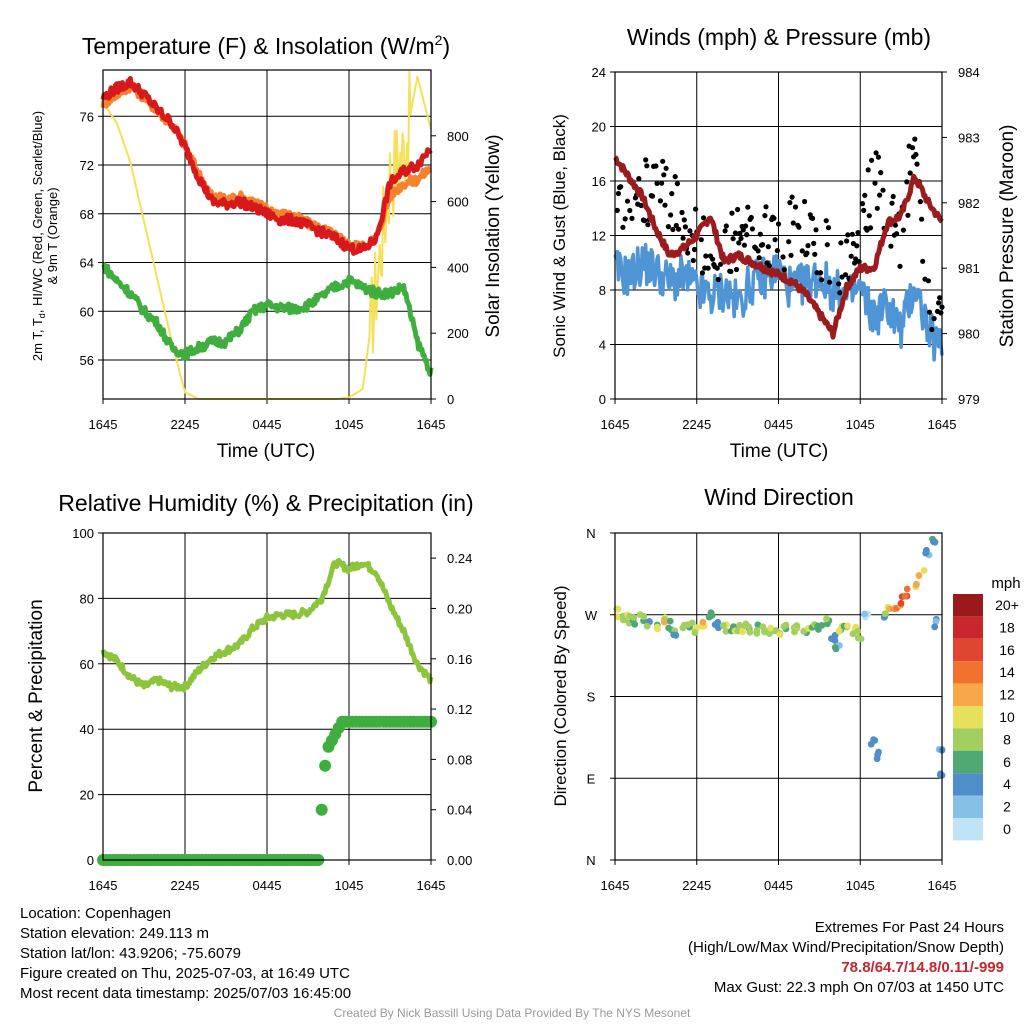 Image resolution: width=1024 pixels, height=1024 pixels. Describe the element at coordinates (267, 696) in the screenshot. I see `humidity-plot-frame` at that location.